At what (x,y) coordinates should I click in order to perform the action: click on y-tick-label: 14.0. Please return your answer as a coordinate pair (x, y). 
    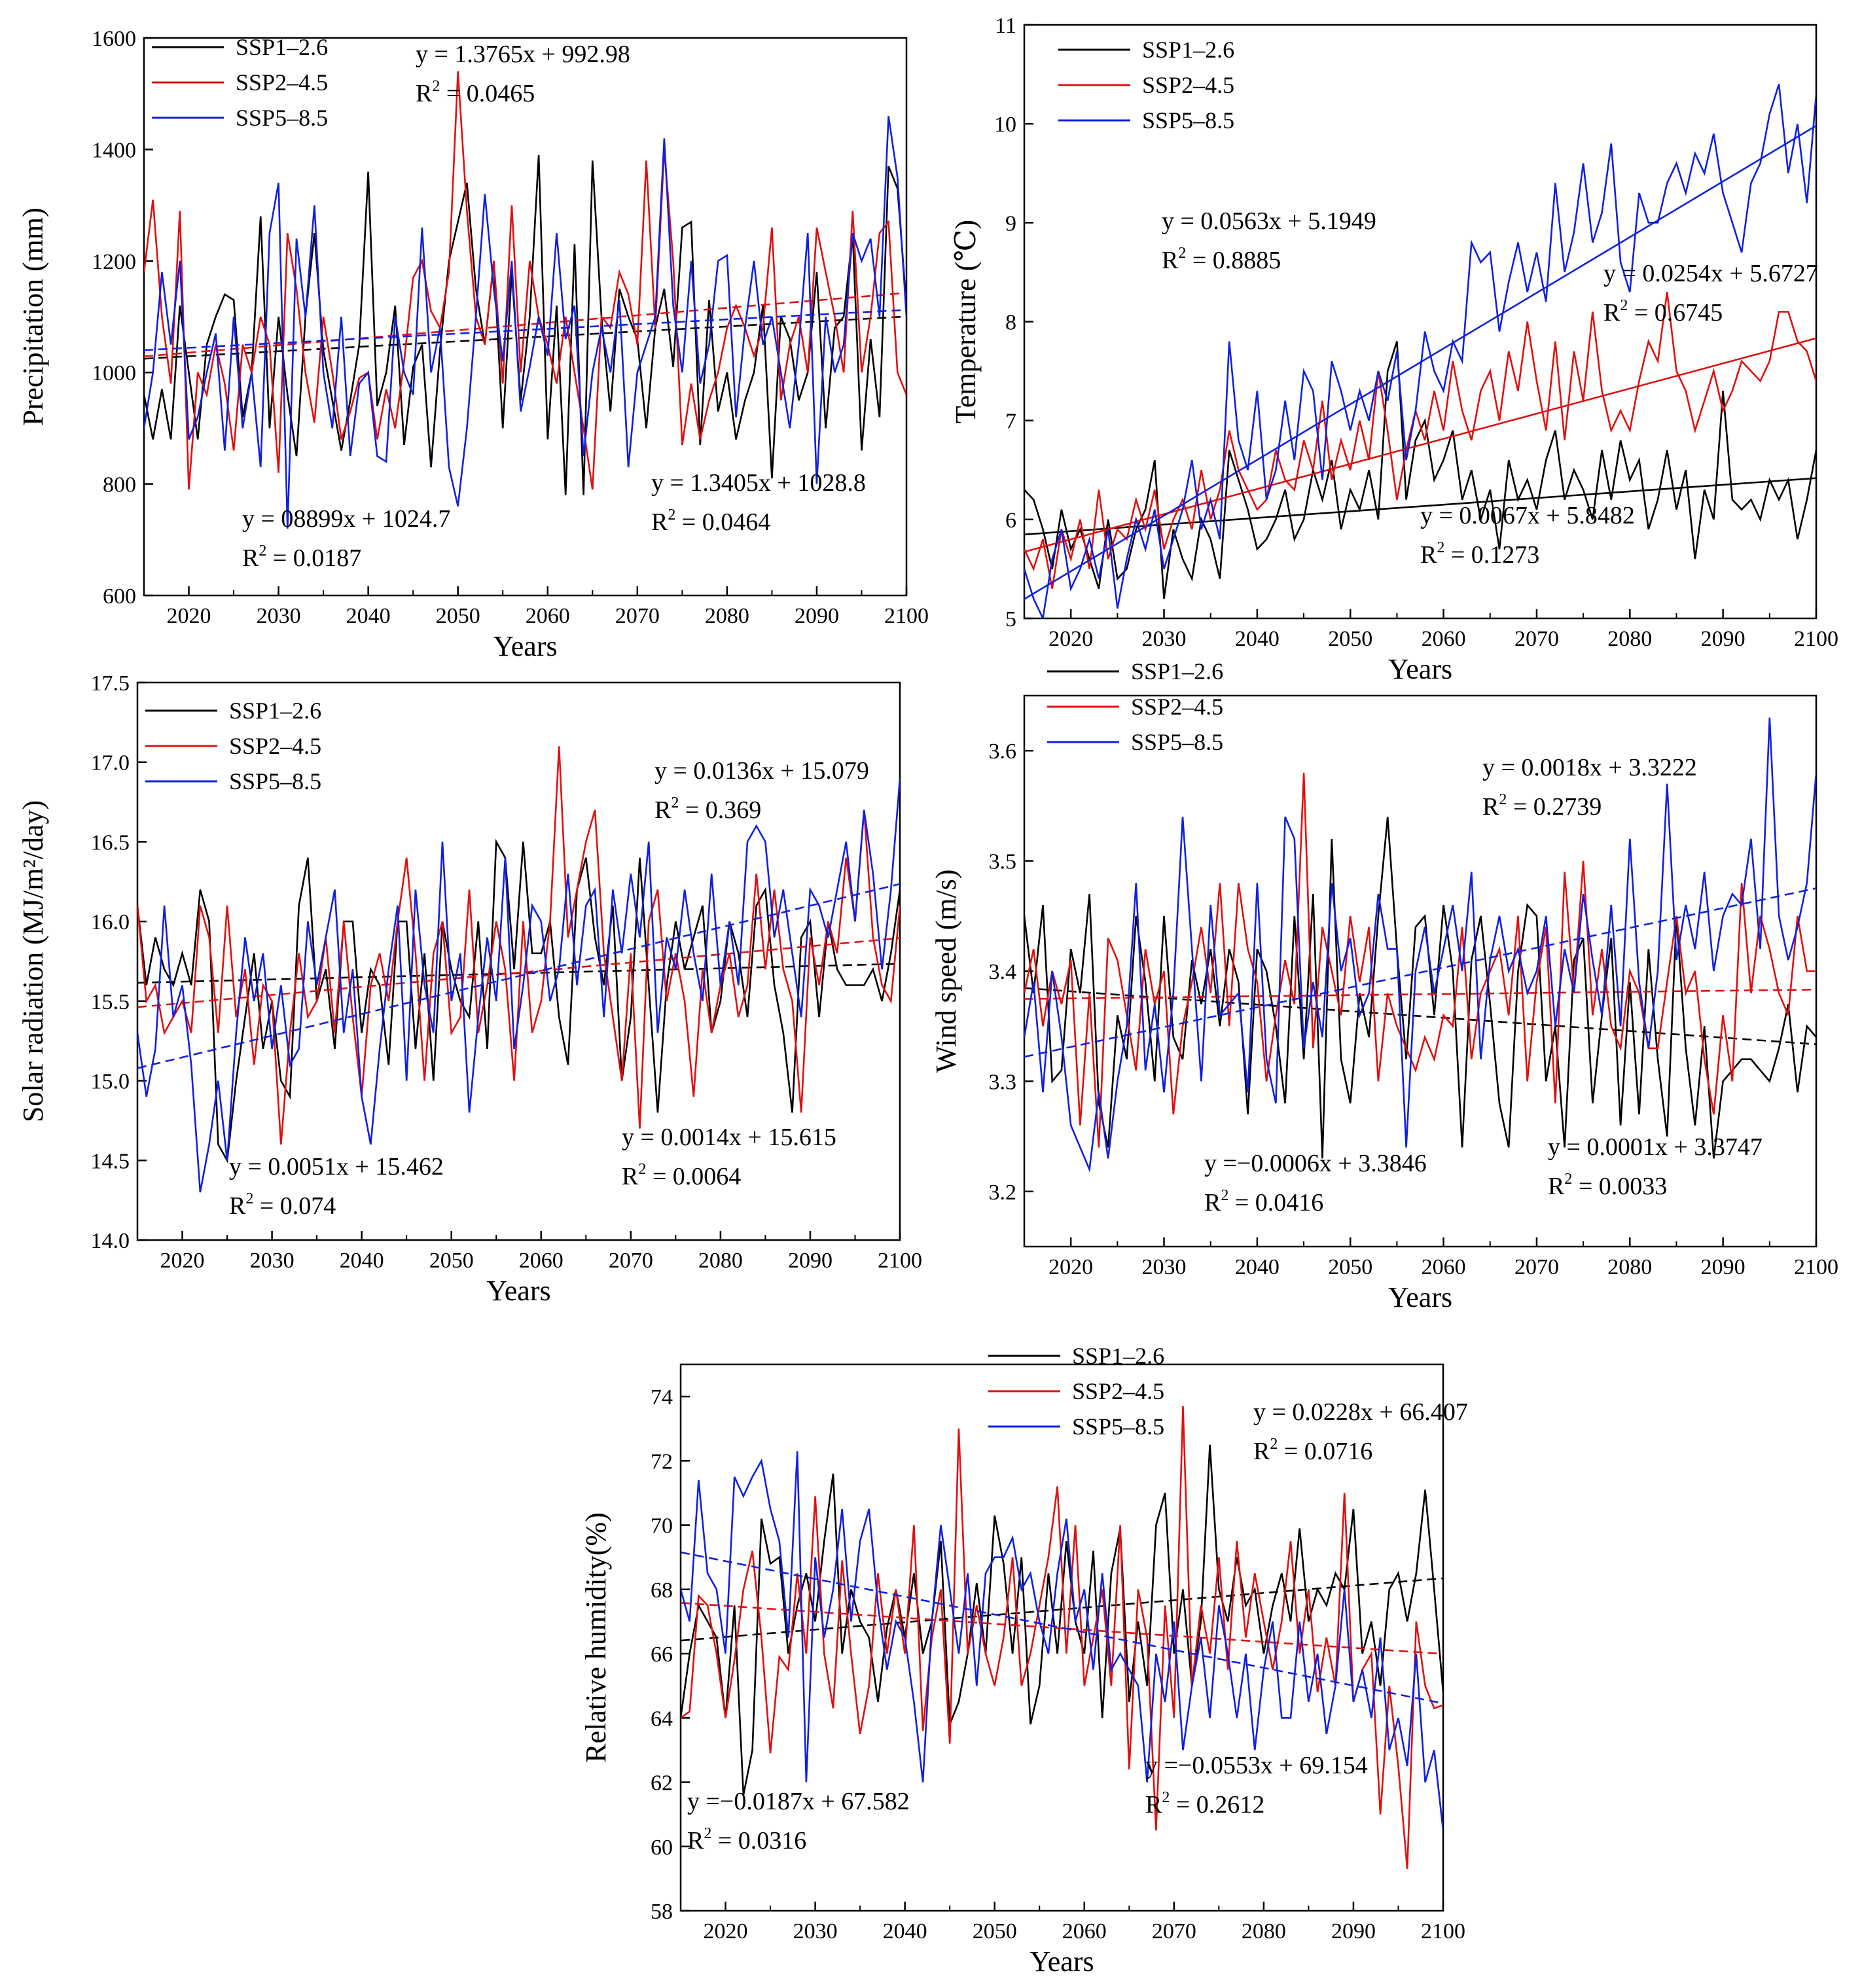
    Looking at the image, I should click on (111, 1241).